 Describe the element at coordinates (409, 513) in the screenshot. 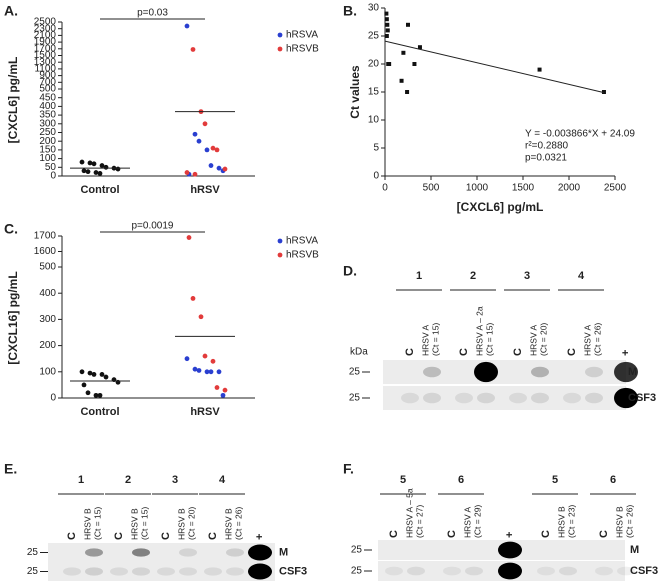

I see `lane-label: HRSV A – 5a` at that location.